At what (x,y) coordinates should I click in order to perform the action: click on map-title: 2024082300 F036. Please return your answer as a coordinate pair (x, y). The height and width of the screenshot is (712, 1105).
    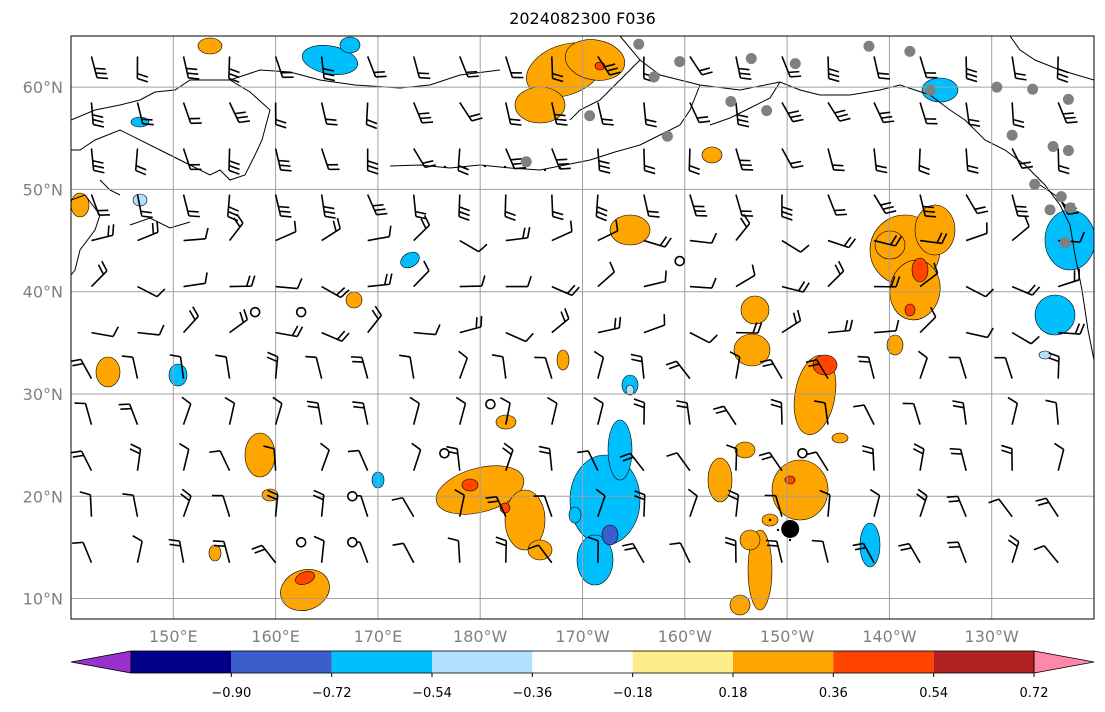
    Looking at the image, I should click on (582, 18).